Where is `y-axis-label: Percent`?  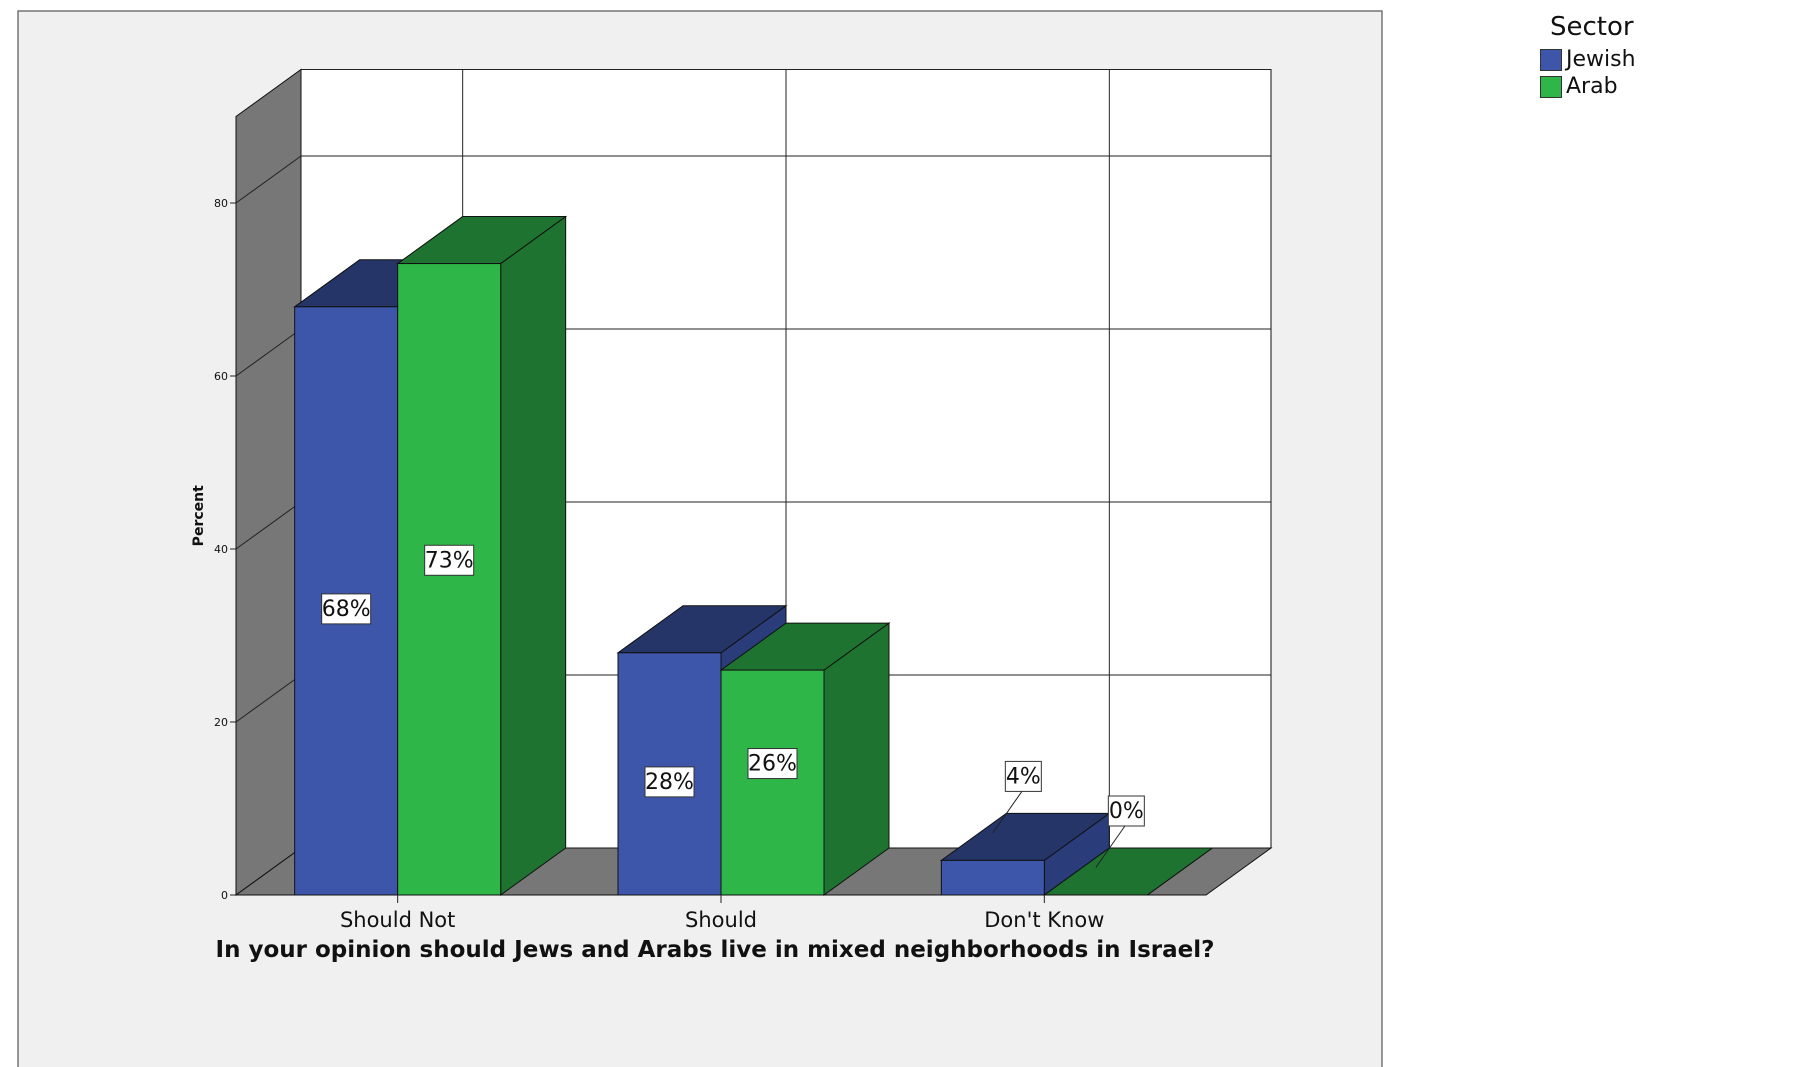 y-axis-label: Percent is located at coordinates (199, 515).